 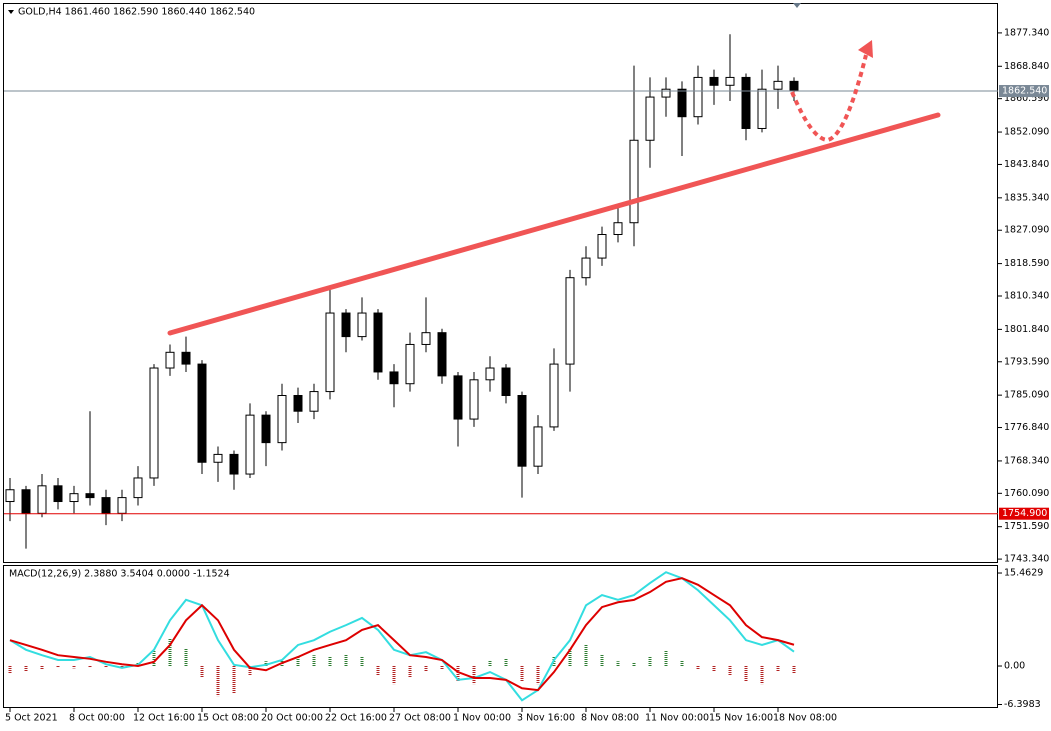 What do you see at coordinates (741, 718) in the screenshot?
I see `x-tick-label: 15 Nov 16:00` at bounding box center [741, 718].